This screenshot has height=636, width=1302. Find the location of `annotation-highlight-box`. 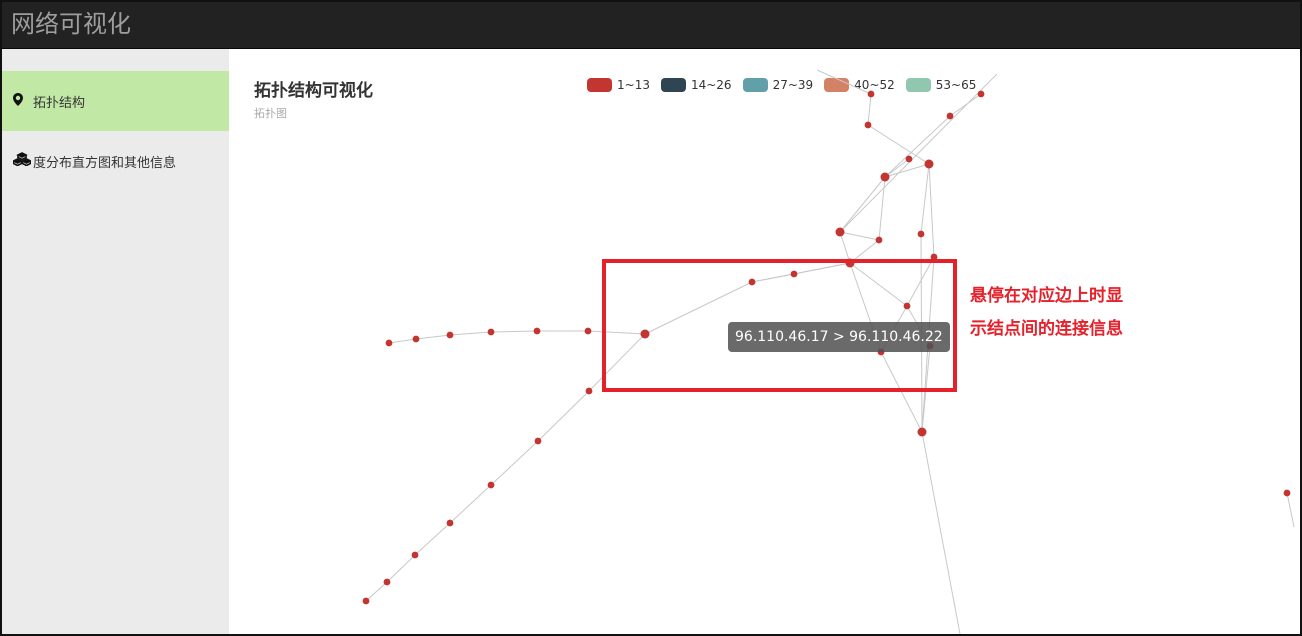

annotation-highlight-box is located at coordinates (779, 325).